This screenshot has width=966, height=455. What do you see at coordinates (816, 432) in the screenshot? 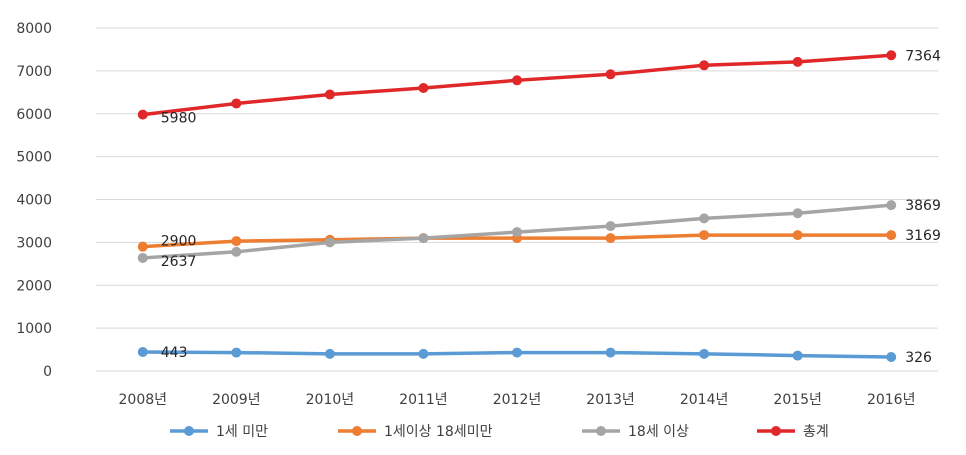
I see `legend-label: 총계` at bounding box center [816, 432].